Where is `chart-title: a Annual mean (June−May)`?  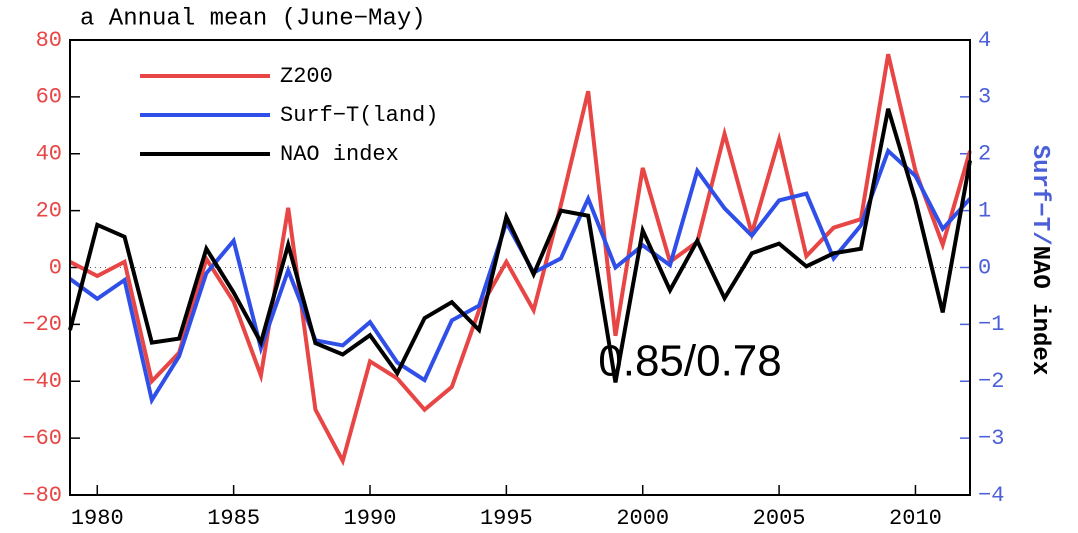
chart-title: a Annual mean (June−May) is located at coordinates (253, 18).